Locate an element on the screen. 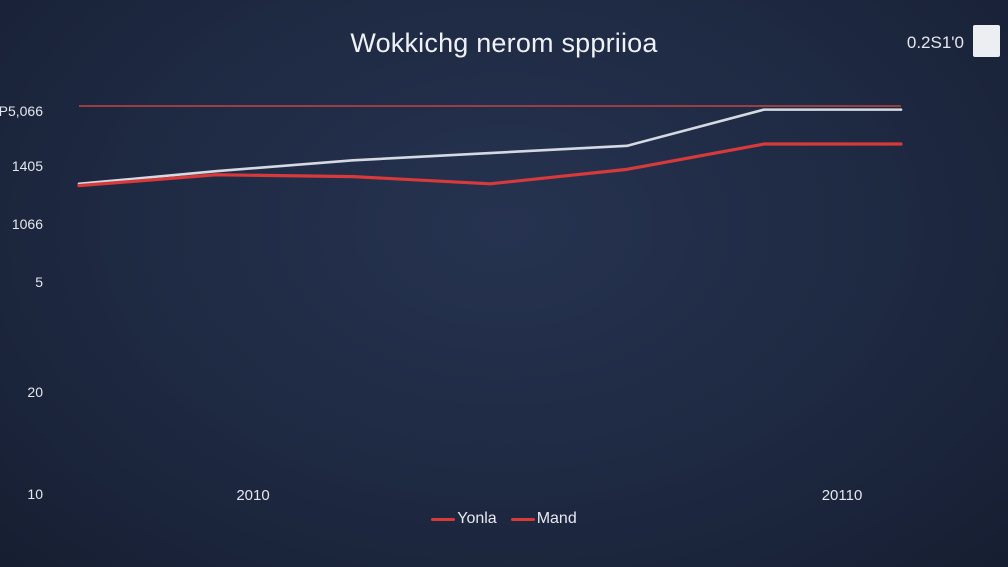 The image size is (1008, 567). legend-item-mand: Mand is located at coordinates (543, 519).